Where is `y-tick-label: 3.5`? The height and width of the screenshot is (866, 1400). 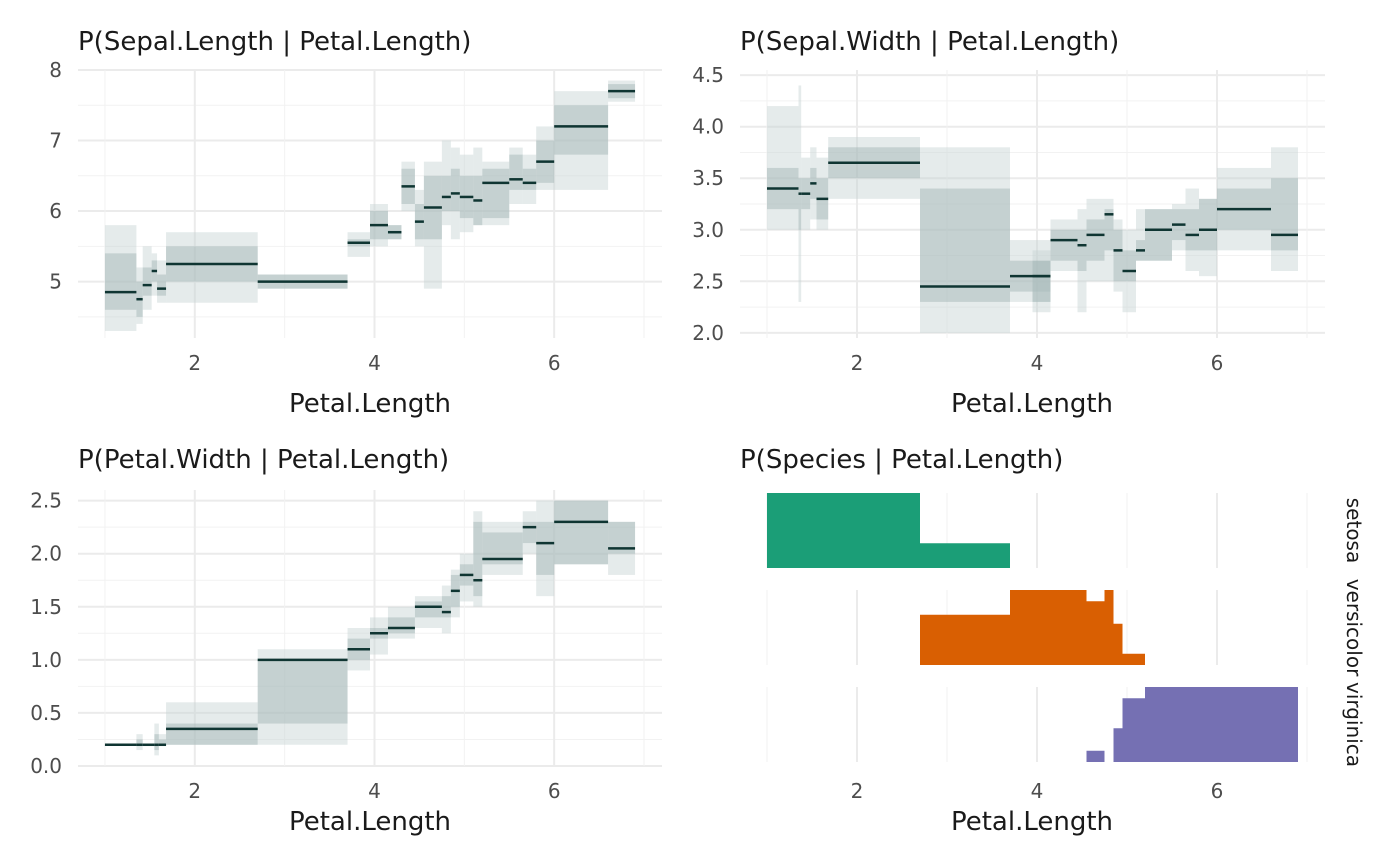
y-tick-label: 3.5 is located at coordinates (708, 178).